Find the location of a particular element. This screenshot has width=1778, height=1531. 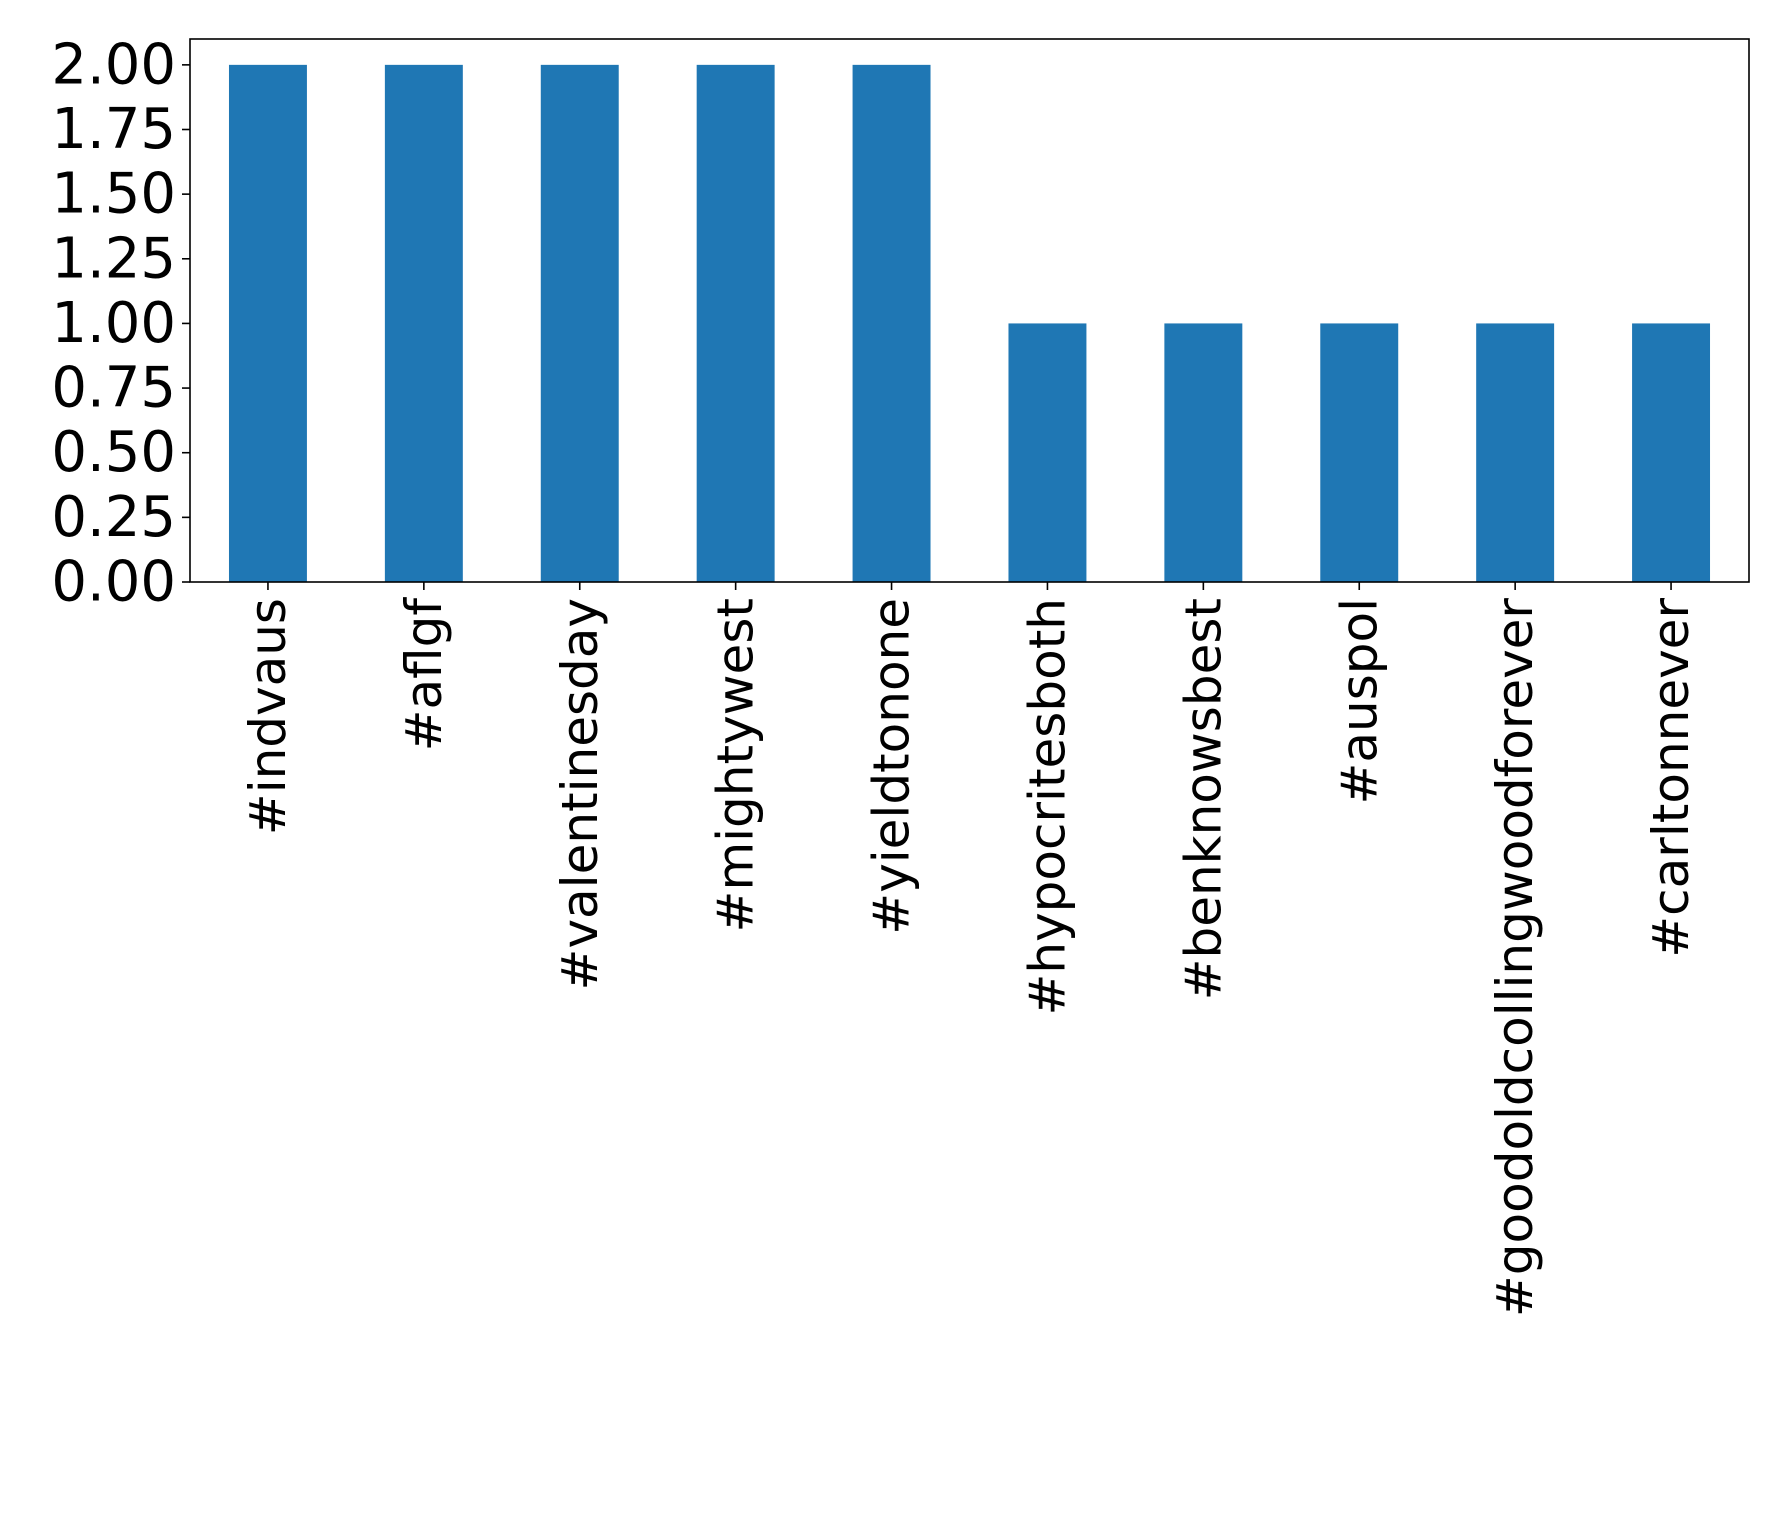

y-tick-label: 0.25 is located at coordinates (113, 517).